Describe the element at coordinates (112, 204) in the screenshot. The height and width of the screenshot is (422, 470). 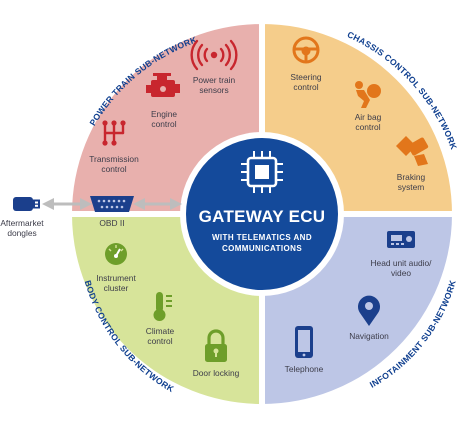
I see `obd-connector-icon` at that location.